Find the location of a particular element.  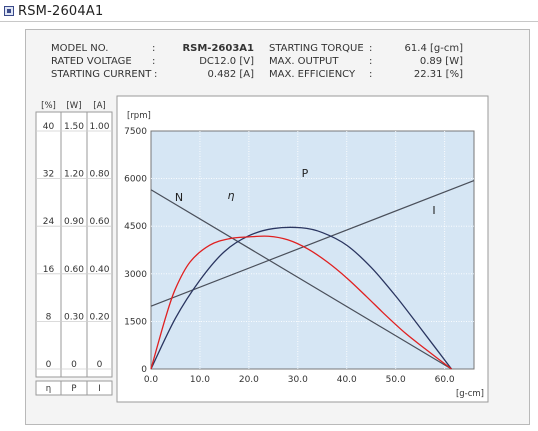

x-axis-label: [g-cm] is located at coordinates (470, 394).